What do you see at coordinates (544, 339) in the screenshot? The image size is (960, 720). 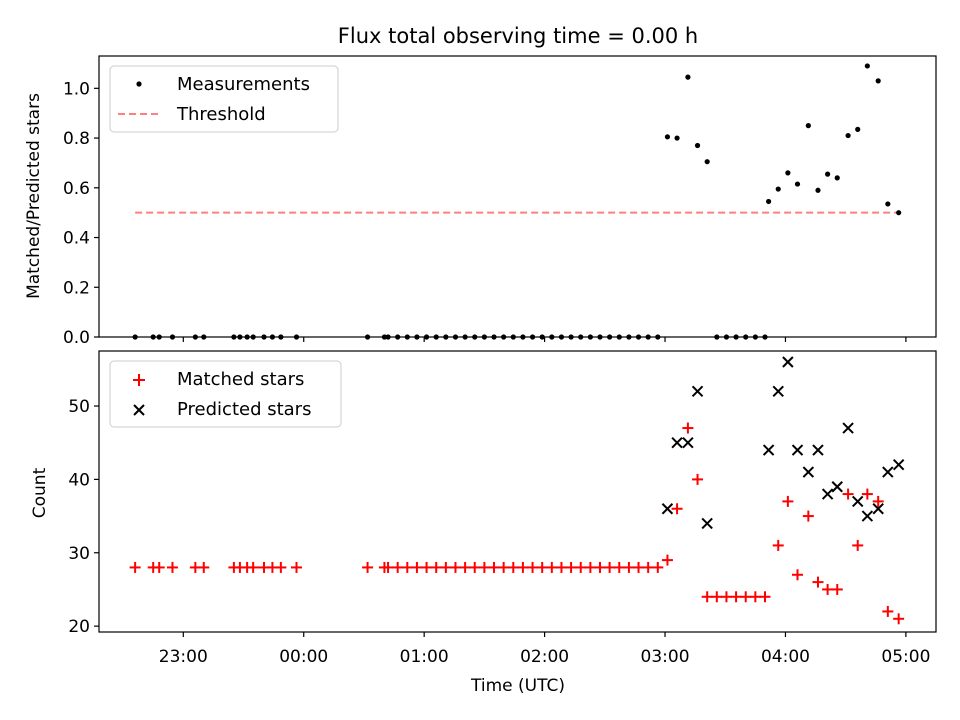 I see `top-x-ticks` at bounding box center [544, 339].